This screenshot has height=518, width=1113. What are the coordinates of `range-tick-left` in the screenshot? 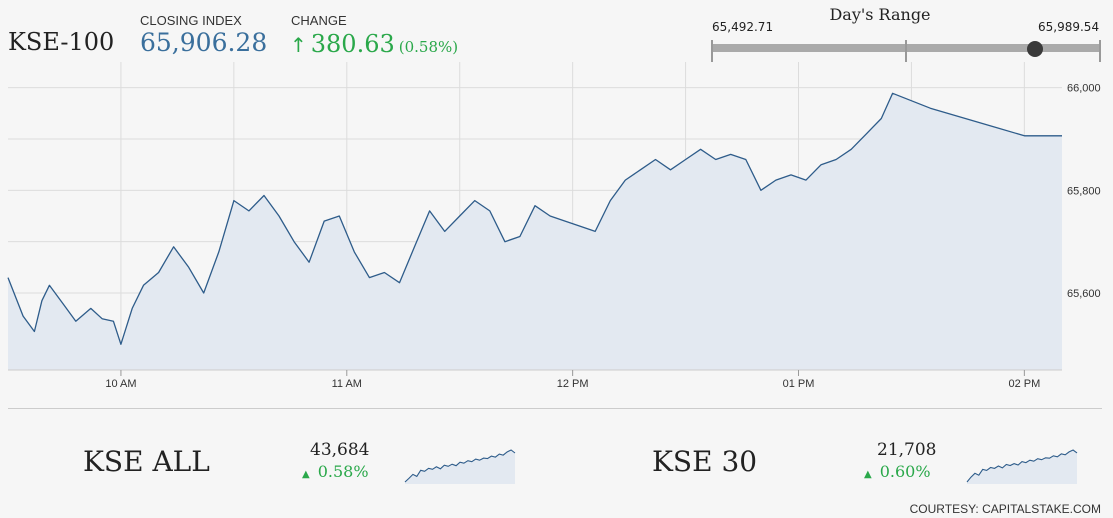 It's located at (712, 51).